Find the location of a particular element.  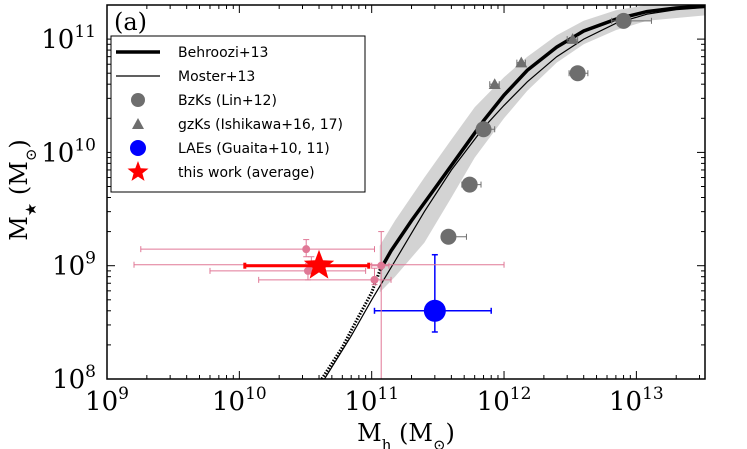

x-tick-label: 1011 is located at coordinates (371, 400).